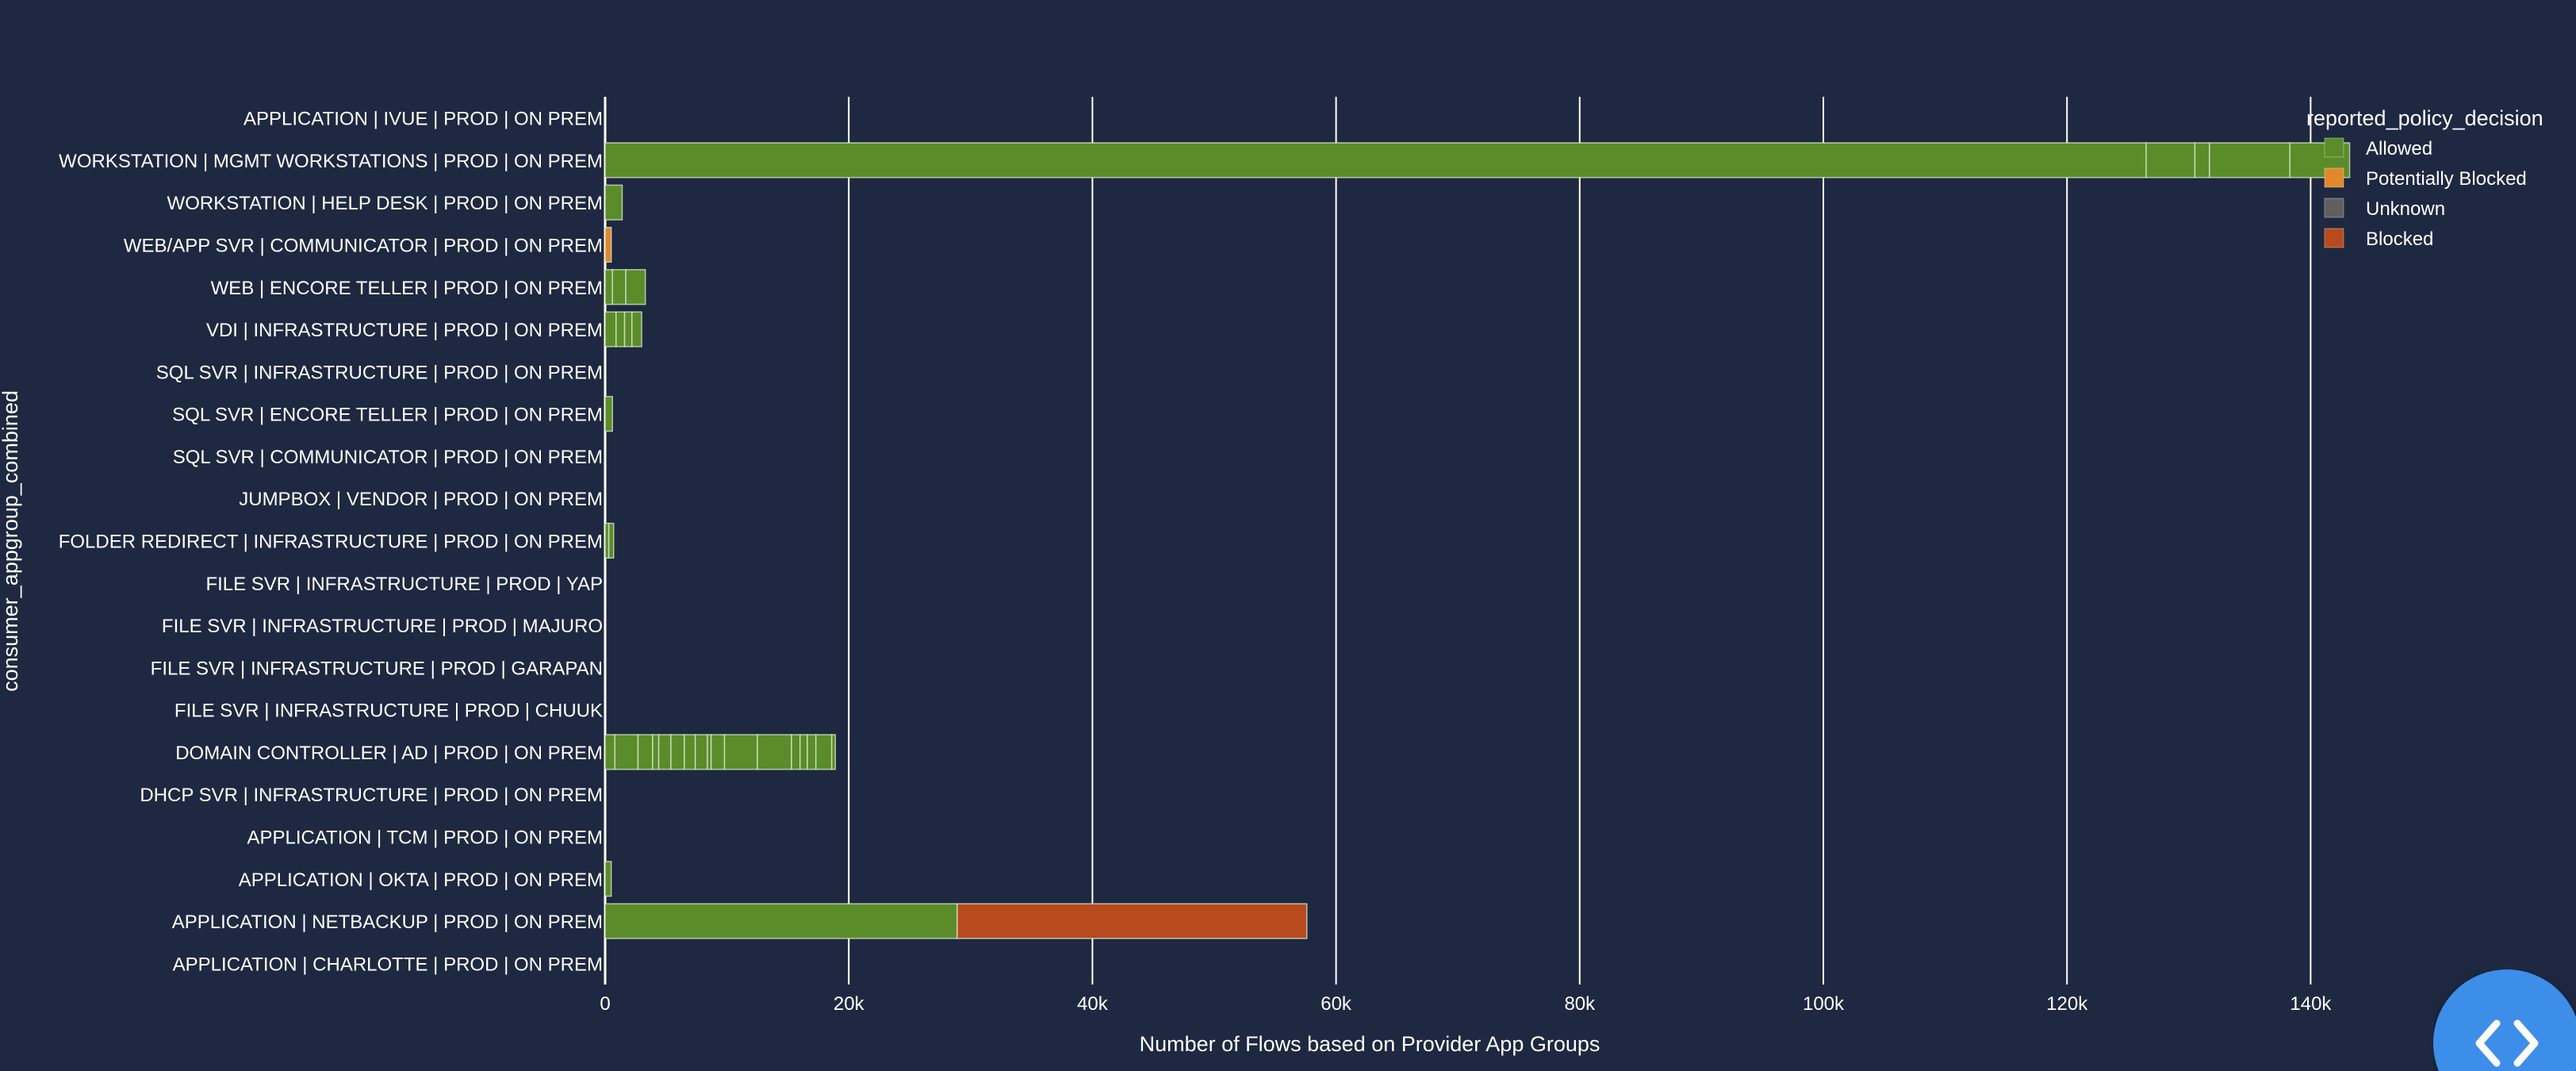 The width and height of the screenshot is (2576, 1071). Describe the element at coordinates (2425, 118) in the screenshot. I see `legend-title: reported_policy_decision` at that location.